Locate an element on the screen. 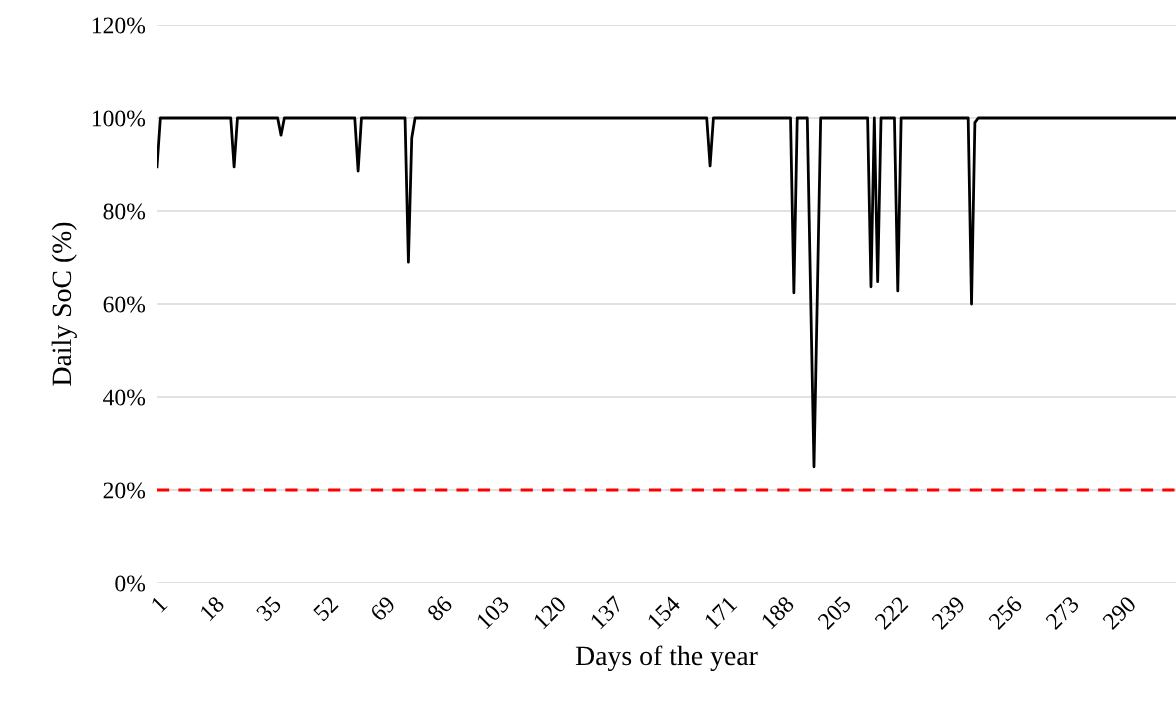 Image resolution: width=1176 pixels, height=710 pixels. x-tick-label: 188 is located at coordinates (777, 612).